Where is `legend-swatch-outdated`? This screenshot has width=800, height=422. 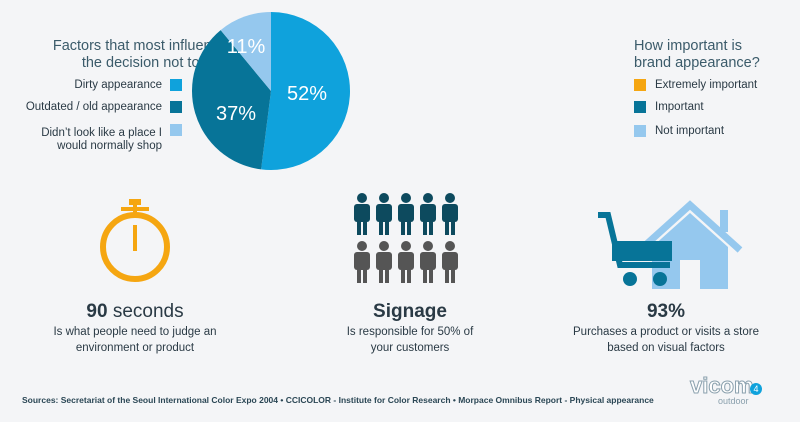 legend-swatch-outdated is located at coordinates (176, 107).